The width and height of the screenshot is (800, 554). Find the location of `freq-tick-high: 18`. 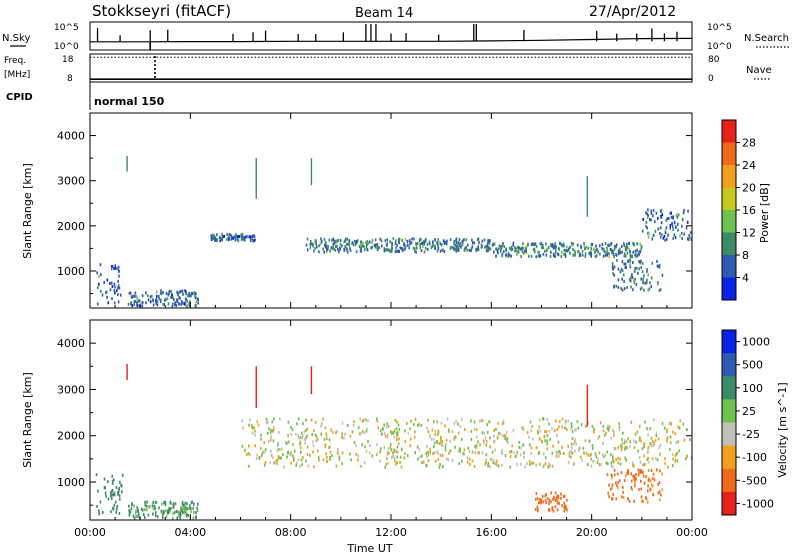

freq-tick-high: 18 is located at coordinates (68, 60).